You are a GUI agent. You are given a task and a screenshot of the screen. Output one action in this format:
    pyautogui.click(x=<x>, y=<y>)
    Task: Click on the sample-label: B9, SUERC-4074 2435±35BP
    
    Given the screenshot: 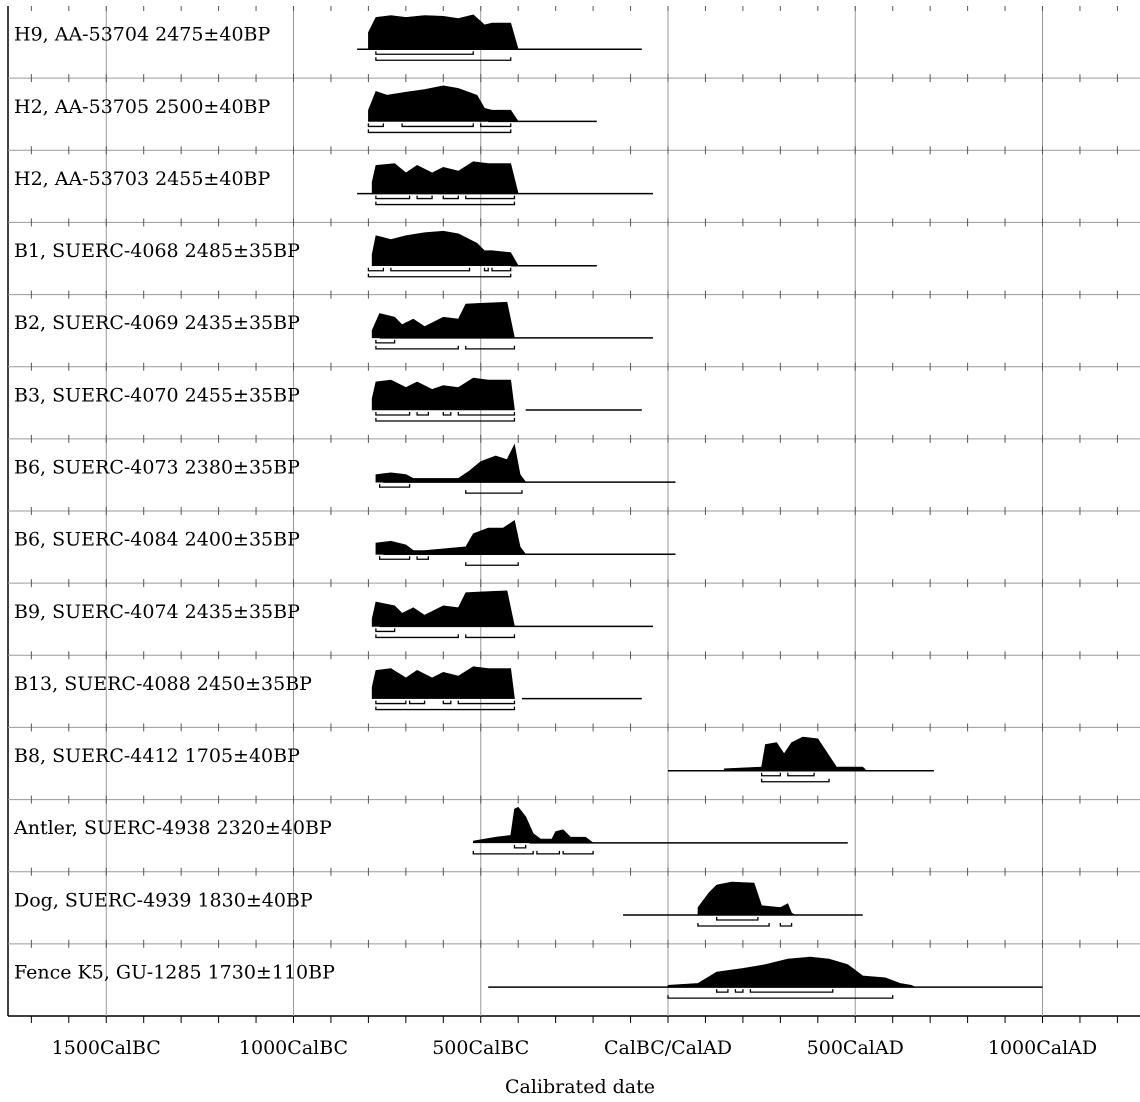 What is the action you would take?
    pyautogui.click(x=157, y=612)
    